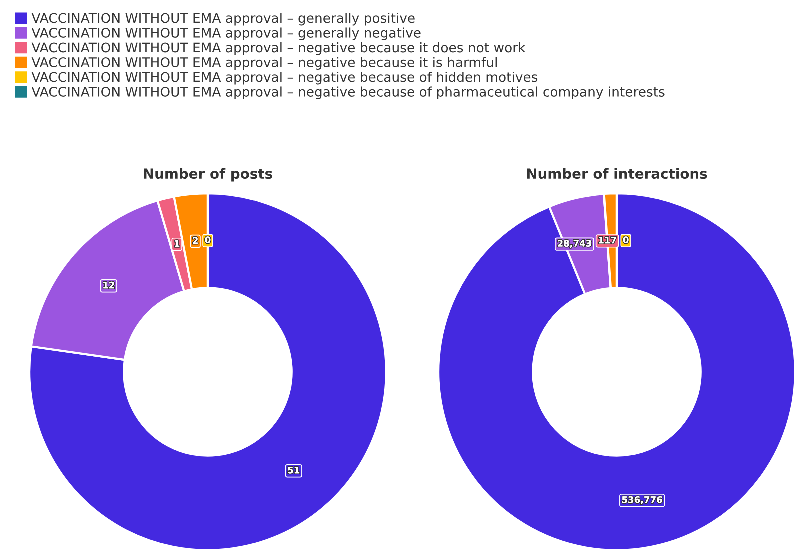  What do you see at coordinates (642, 500) in the screenshot?
I see `data-label: 536,776` at bounding box center [642, 500].